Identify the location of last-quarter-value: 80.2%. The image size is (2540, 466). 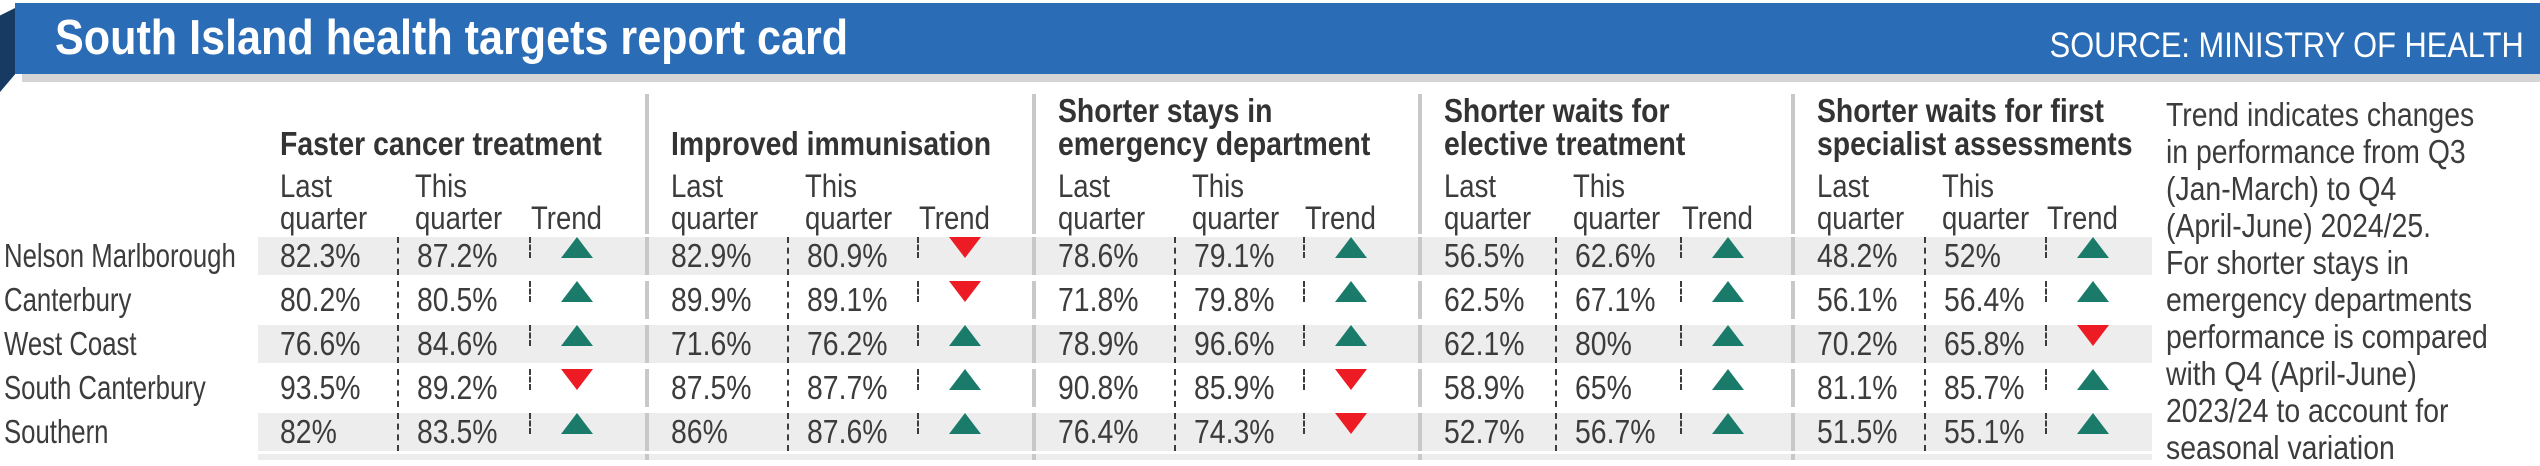
(320, 299).